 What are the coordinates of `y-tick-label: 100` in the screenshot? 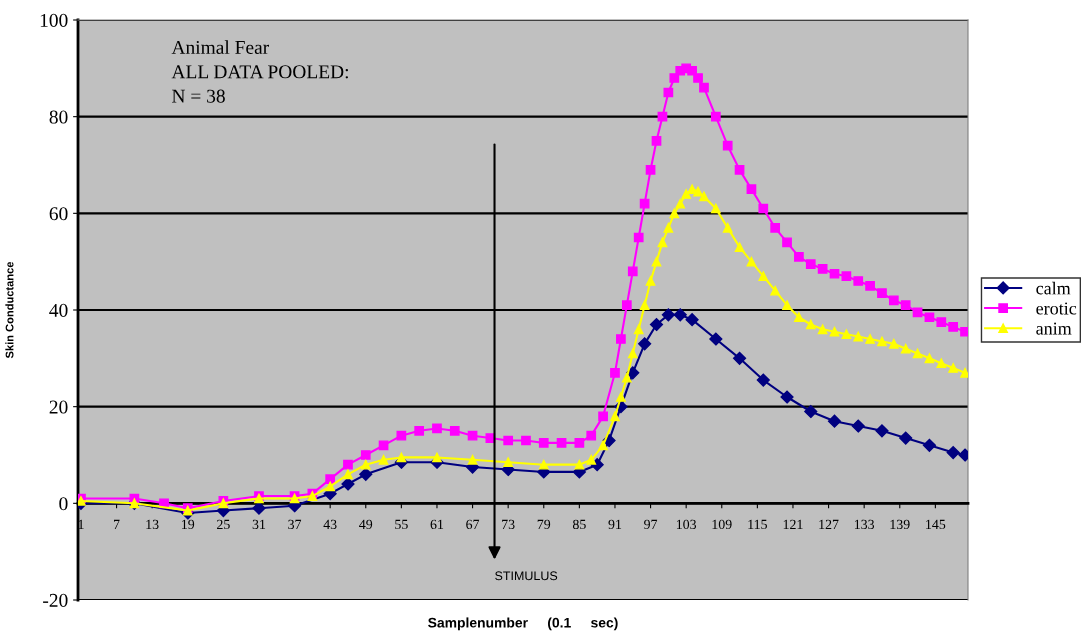 It's located at (54, 20).